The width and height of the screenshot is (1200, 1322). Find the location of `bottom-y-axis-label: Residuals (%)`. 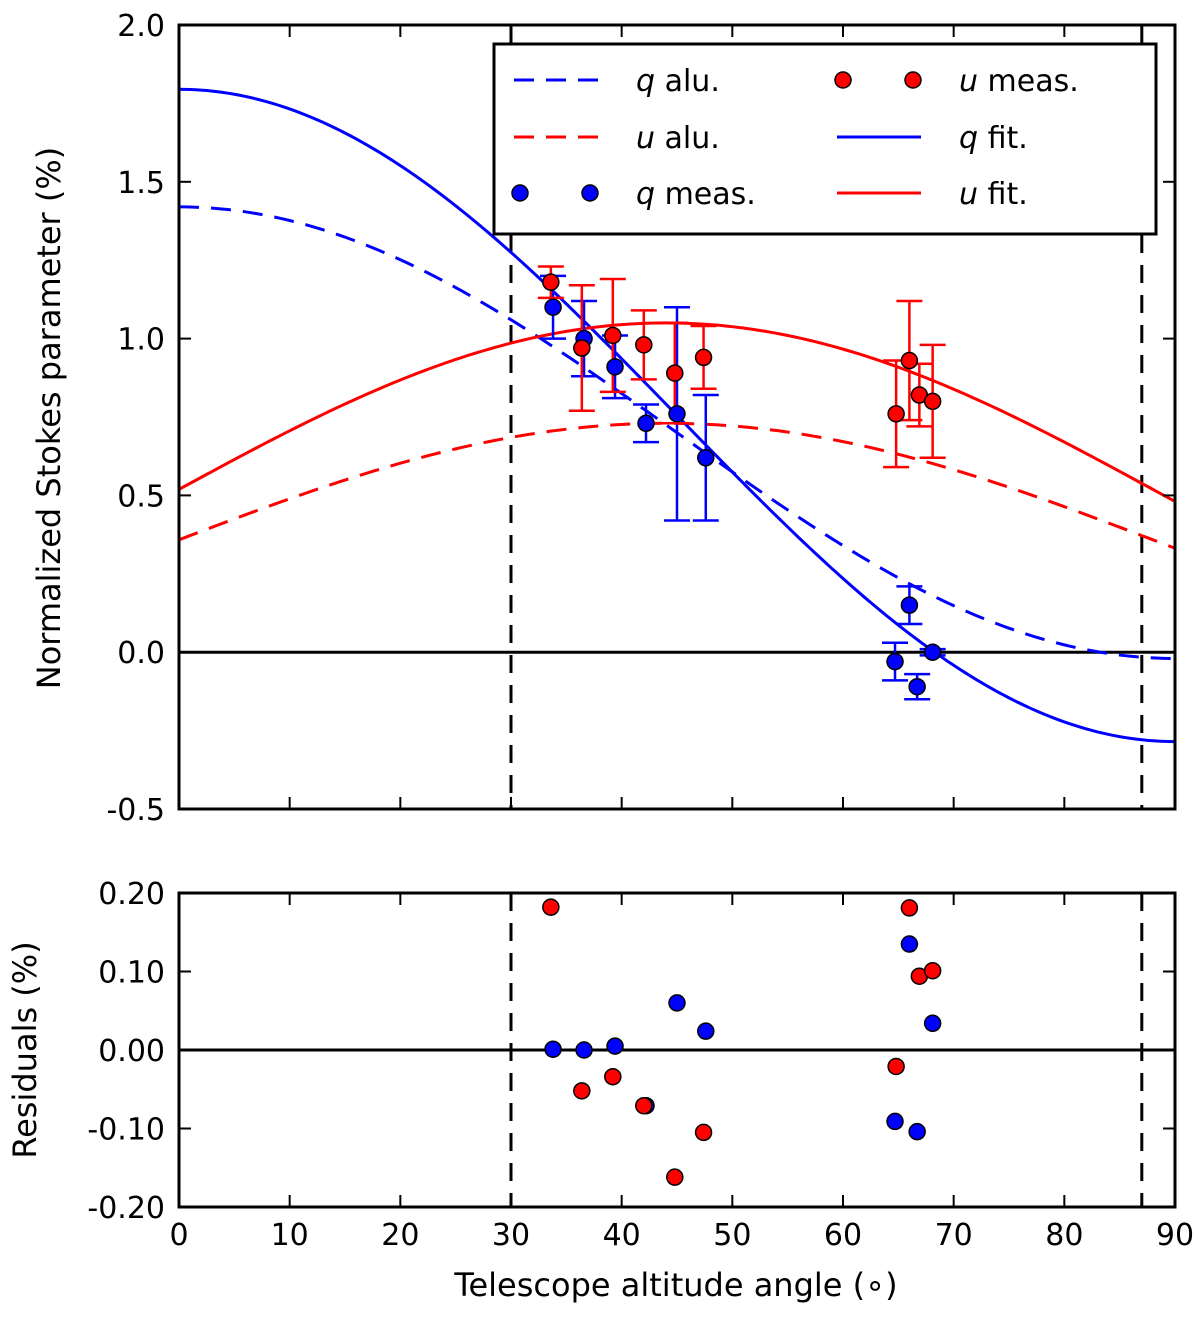

bottom-y-axis-label: Residuals (%) is located at coordinates (25, 1049).